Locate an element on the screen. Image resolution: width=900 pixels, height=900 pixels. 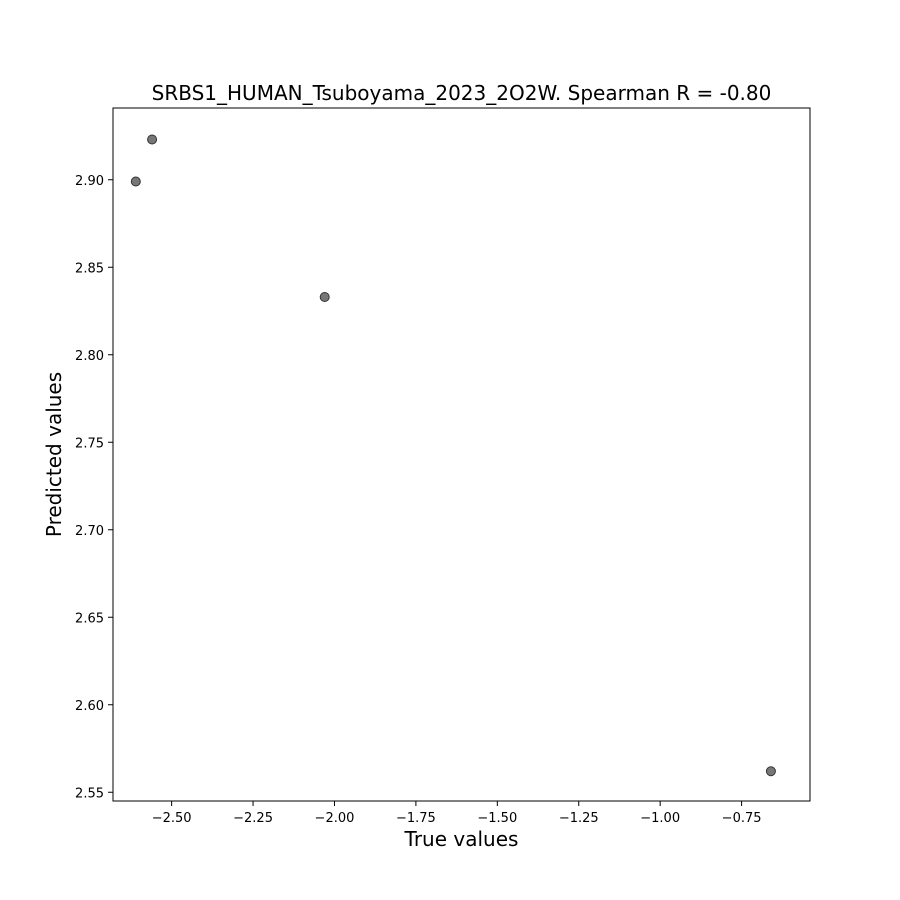
x-axis-label: True values is located at coordinates (461, 839).